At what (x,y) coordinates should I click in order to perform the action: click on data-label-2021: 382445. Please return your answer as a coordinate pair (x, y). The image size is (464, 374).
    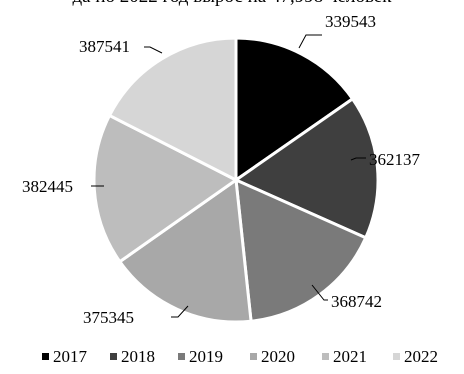
    Looking at the image, I should click on (47, 186).